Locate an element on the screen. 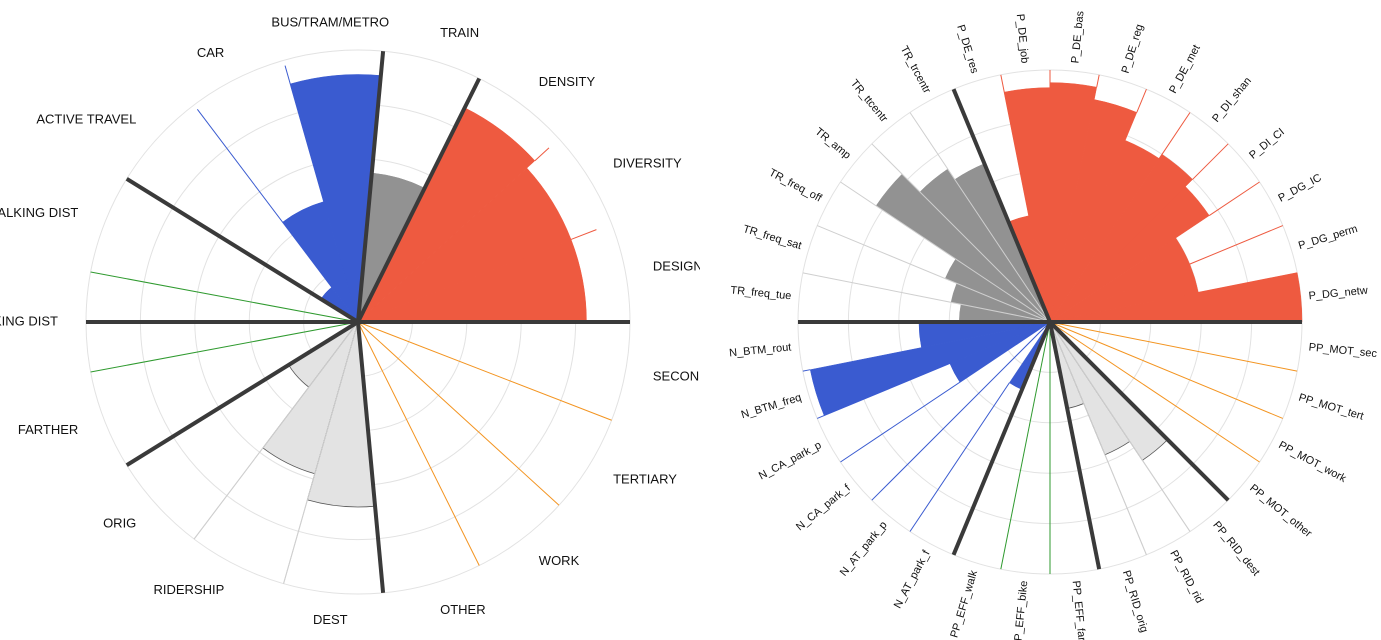  label-bus-tram-metro: BUS/TRAM/METRO is located at coordinates (330, 22).